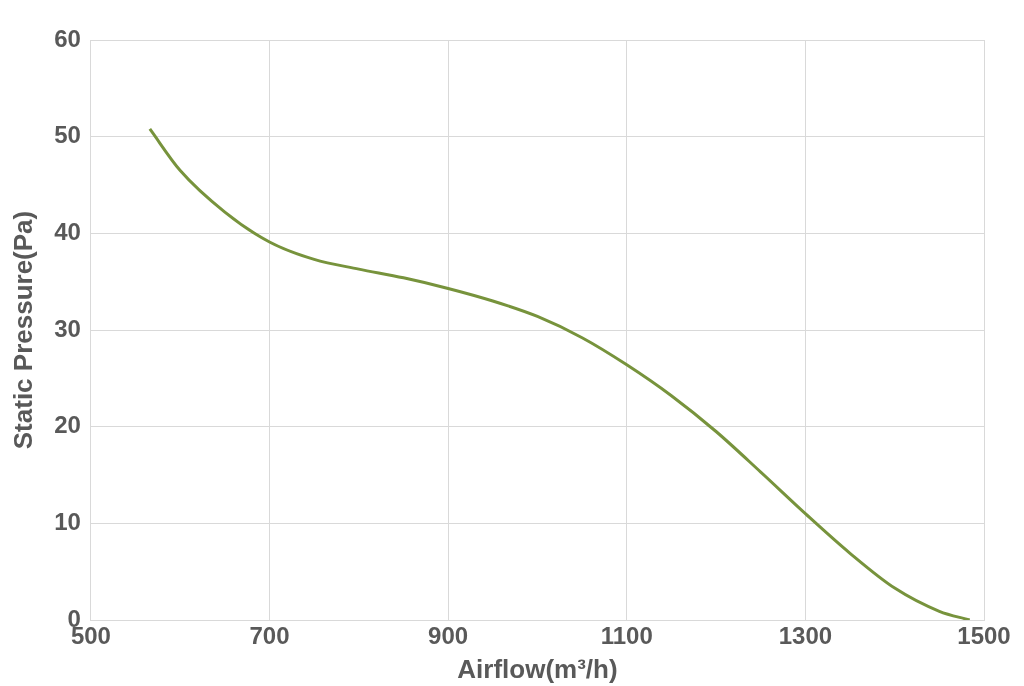  What do you see at coordinates (984, 636) in the screenshot?
I see `x-tick-label: 1500` at bounding box center [984, 636].